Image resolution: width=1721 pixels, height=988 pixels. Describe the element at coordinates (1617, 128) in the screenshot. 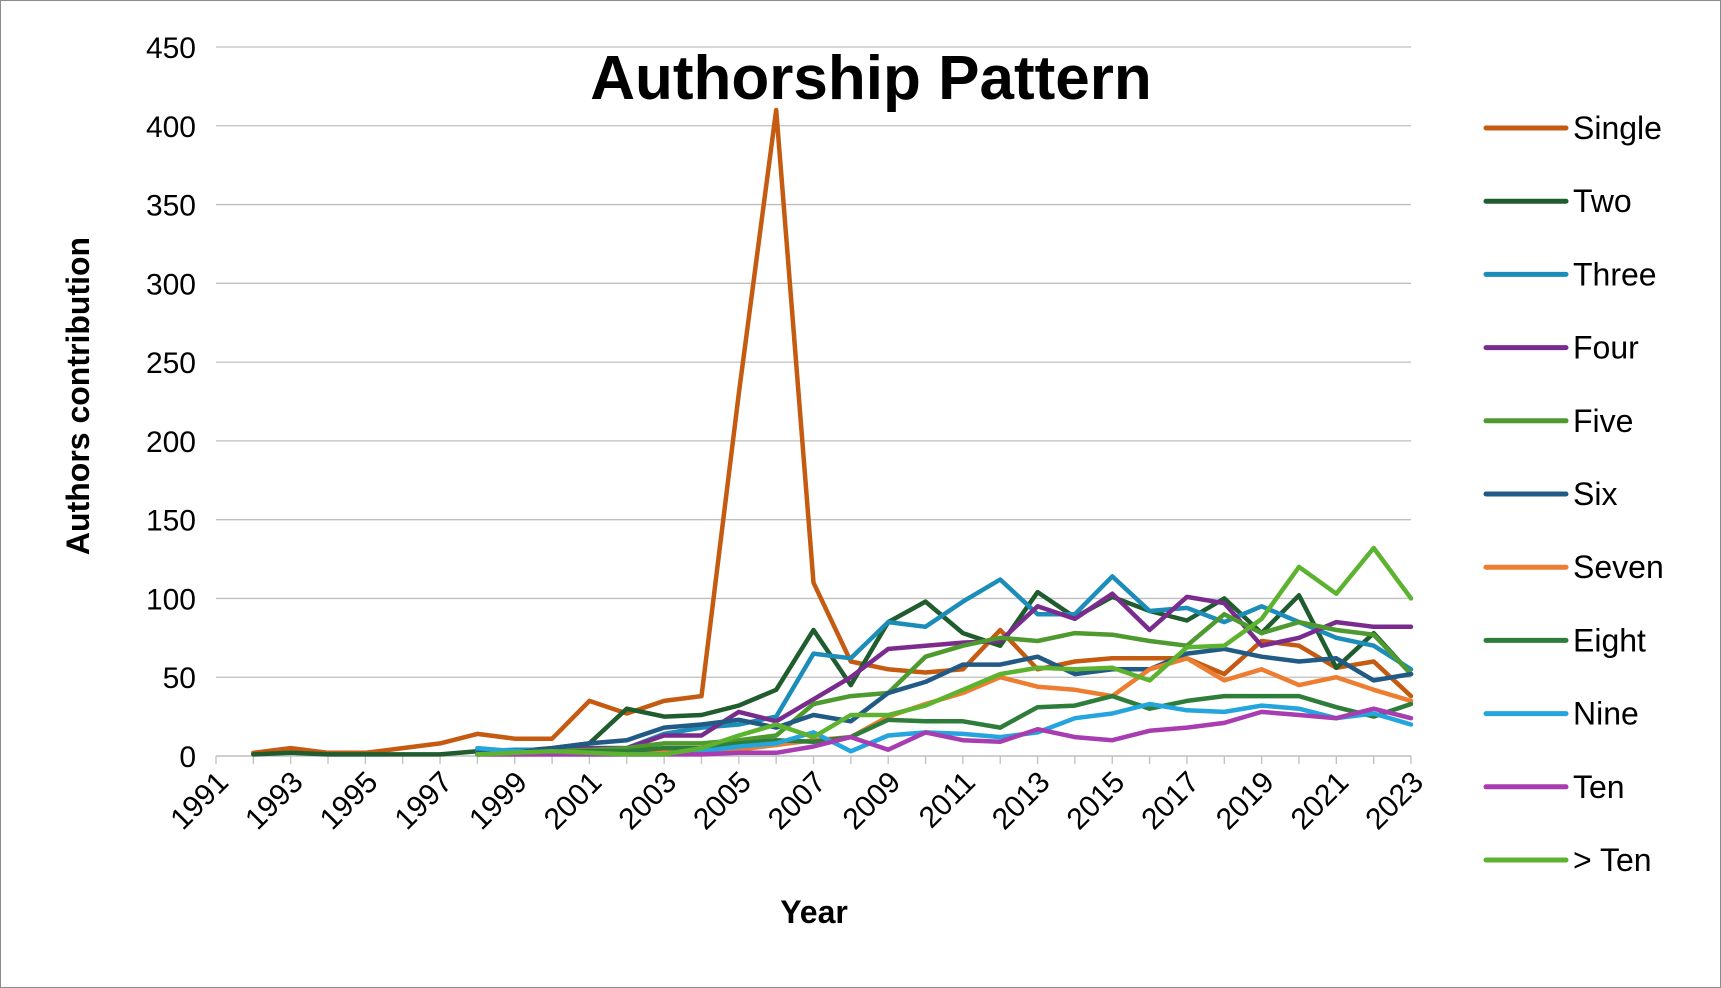

I see `legend-label: Single` at that location.